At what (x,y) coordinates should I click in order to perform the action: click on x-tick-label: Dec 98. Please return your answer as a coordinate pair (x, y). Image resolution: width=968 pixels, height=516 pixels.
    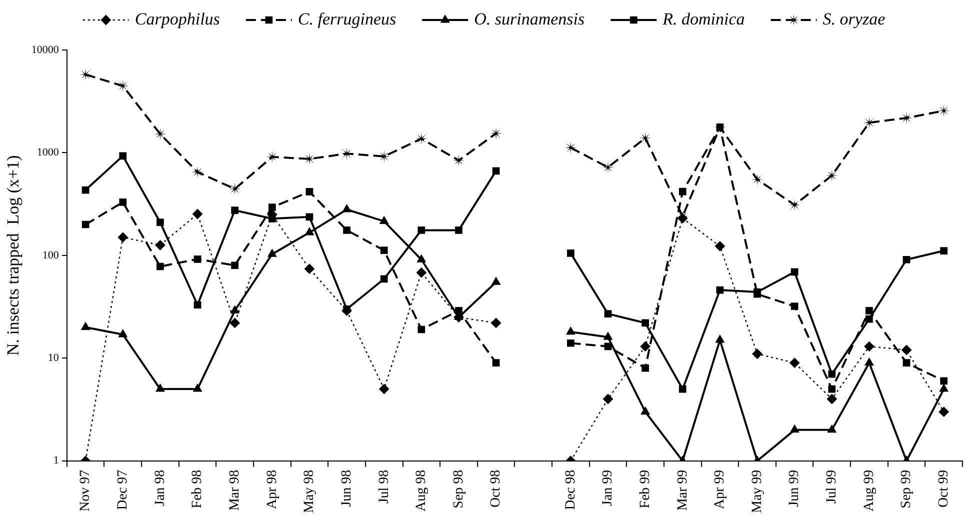
    Looking at the image, I should click on (570, 490).